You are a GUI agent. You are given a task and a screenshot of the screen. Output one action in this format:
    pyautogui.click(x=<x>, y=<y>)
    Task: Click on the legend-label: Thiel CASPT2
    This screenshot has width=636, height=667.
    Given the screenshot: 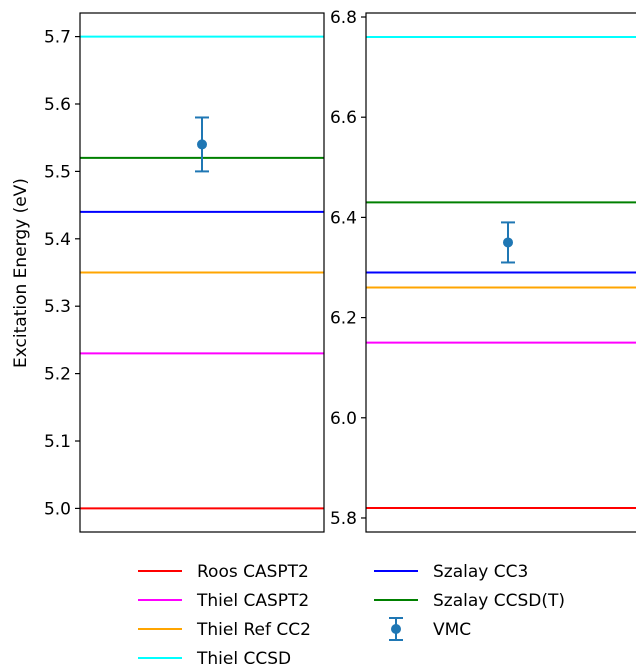 What is the action you would take?
    pyautogui.click(x=252, y=601)
    